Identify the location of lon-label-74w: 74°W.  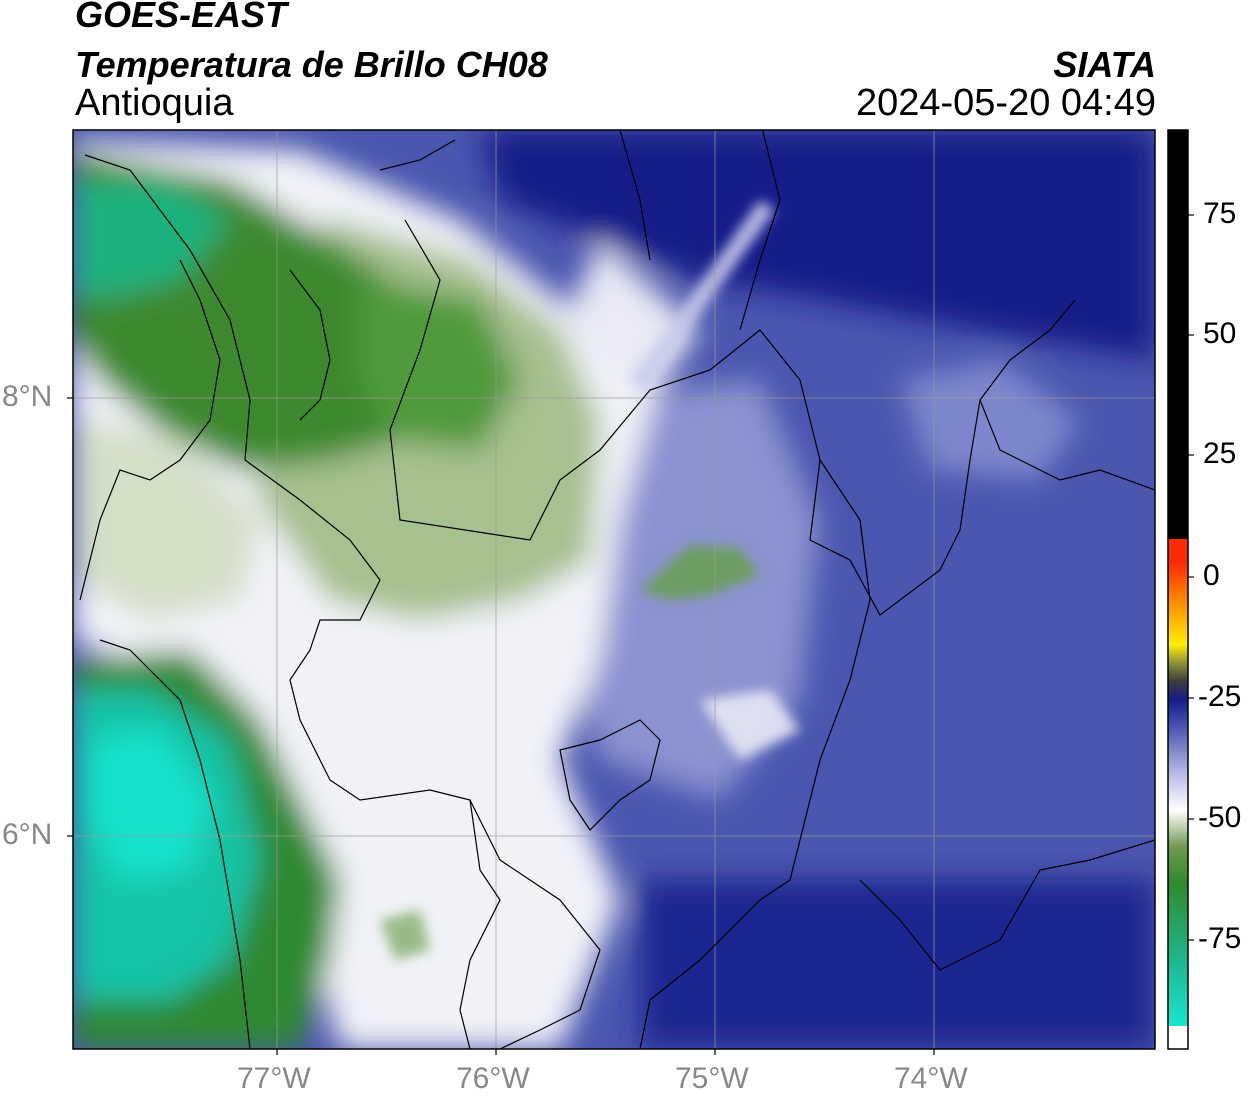
(931, 1078).